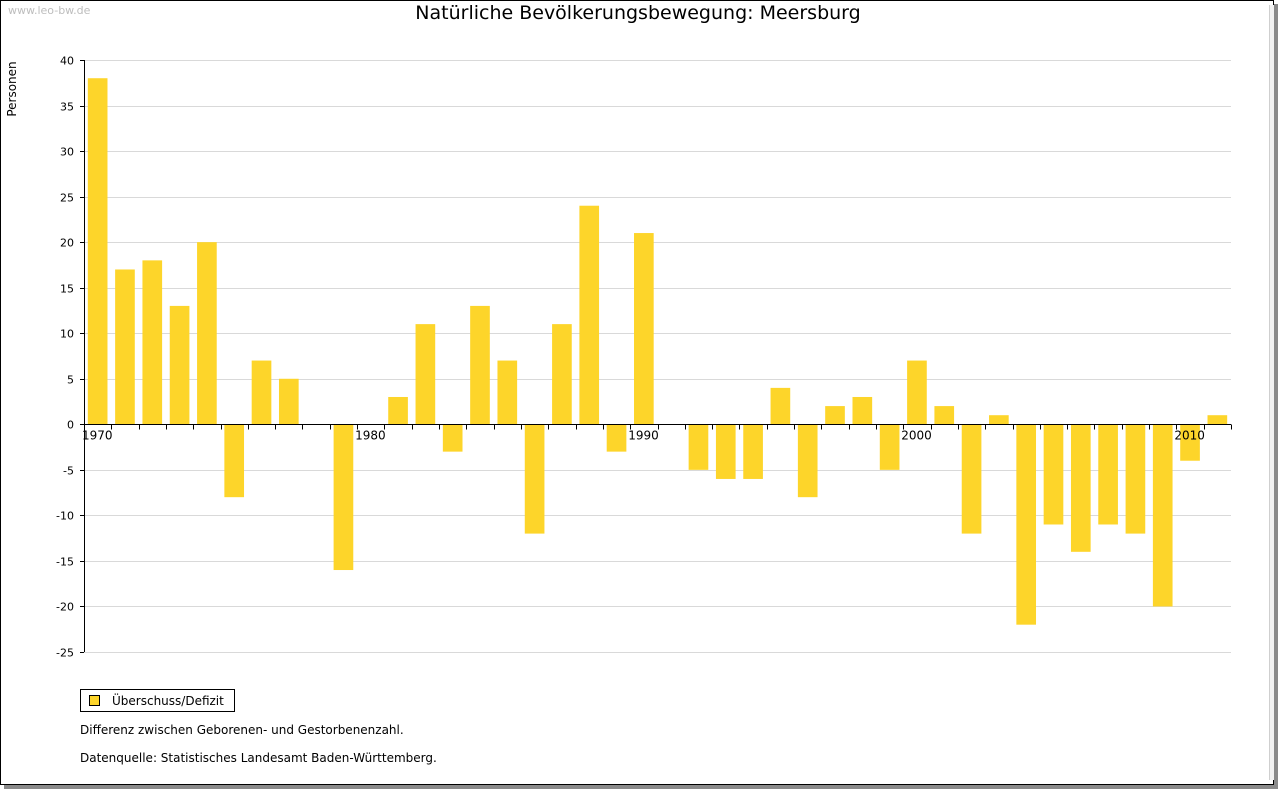 The image size is (1280, 791). I want to click on bar-1998, so click(862, 410).